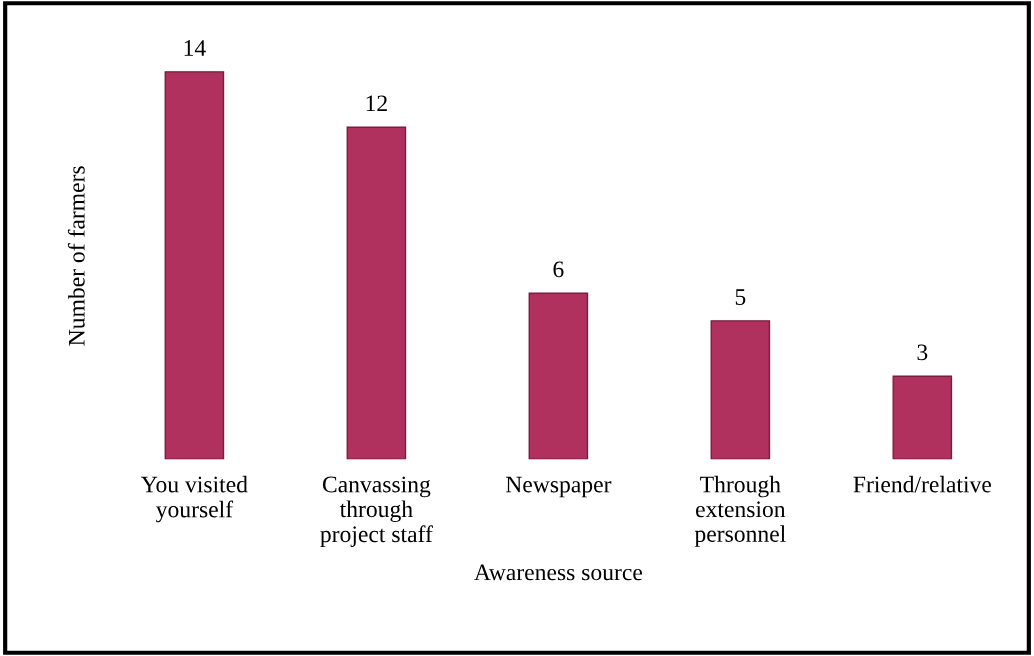  I want to click on data-label: 3, so click(922, 352).